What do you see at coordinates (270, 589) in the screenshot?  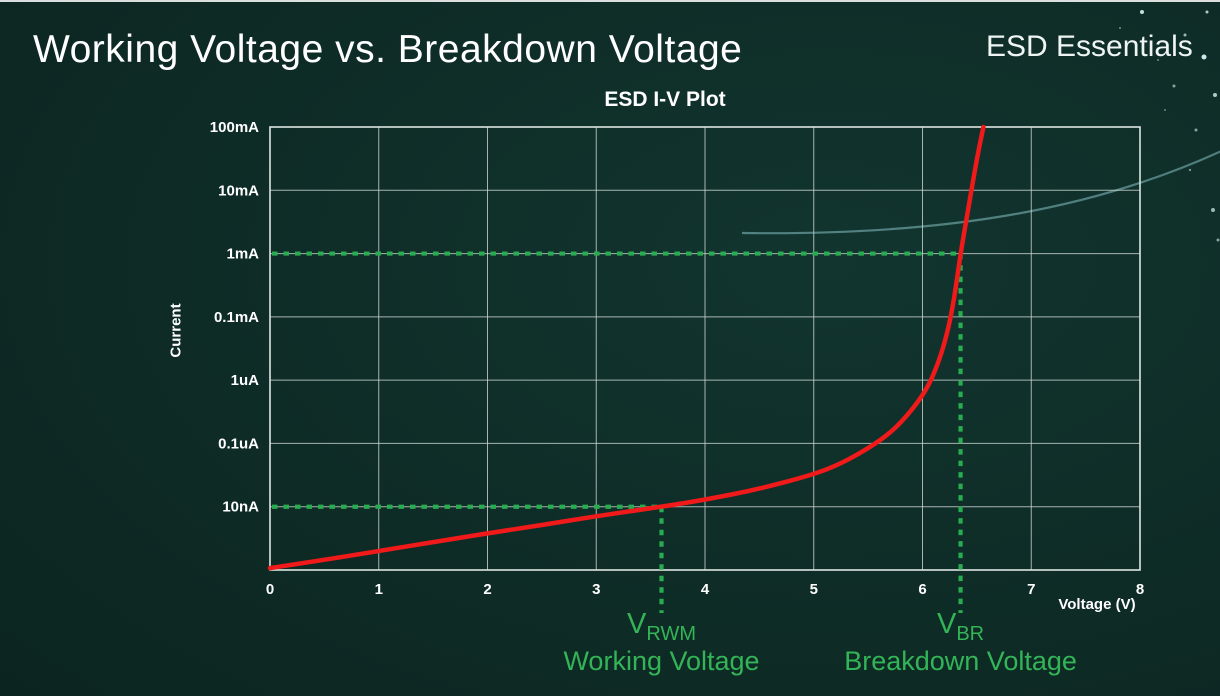 I see `x-tick-label: 0` at bounding box center [270, 589].